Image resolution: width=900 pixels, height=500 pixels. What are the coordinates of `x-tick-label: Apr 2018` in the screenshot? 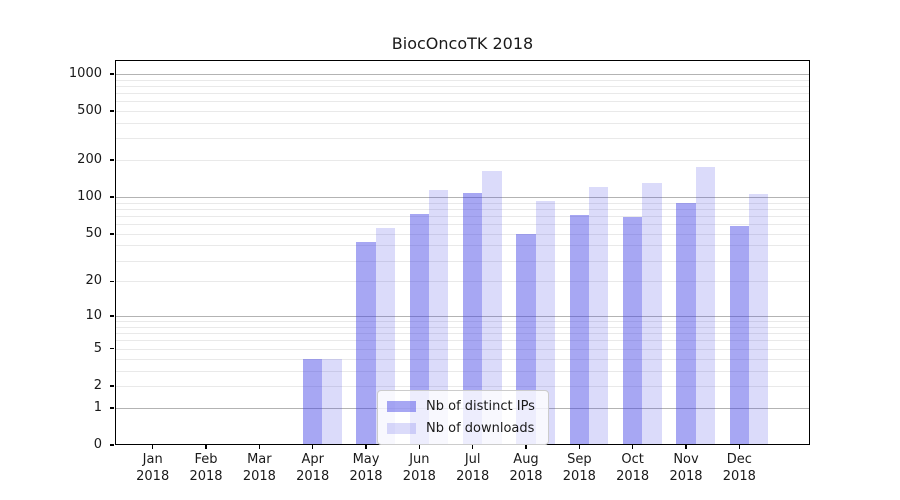 It's located at (313, 468).